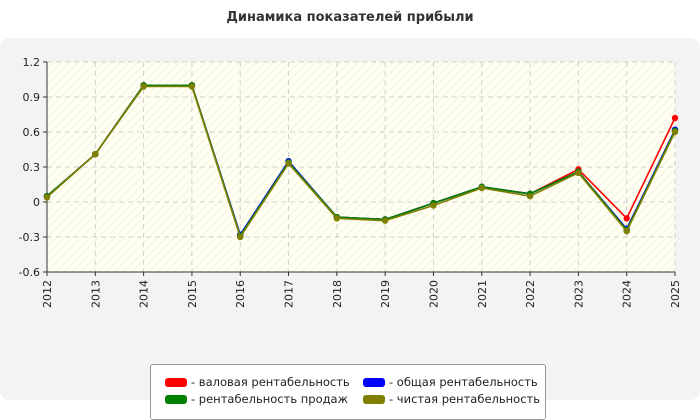 The width and height of the screenshot is (700, 420). What do you see at coordinates (176, 399) in the screenshot?
I see `legend-swatch-sales` at bounding box center [176, 399].